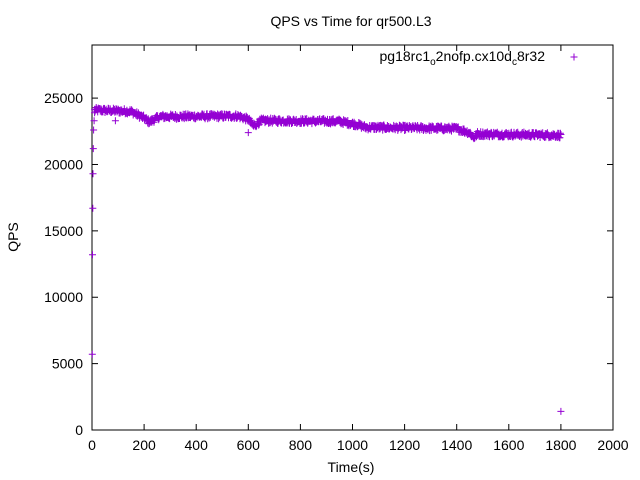 This screenshot has width=640, height=480. Describe the element at coordinates (92, 445) in the screenshot. I see `x-tick-label: 0` at that location.